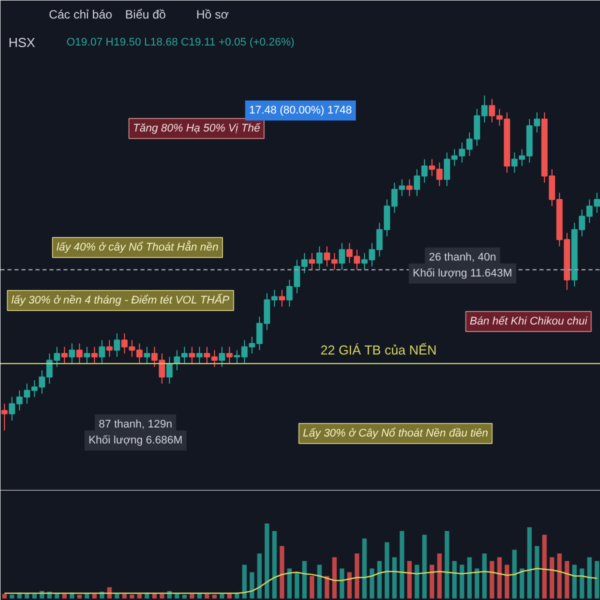 This screenshot has height=600, width=600. What do you see at coordinates (120, 300) in the screenshot?
I see `annotation: lấy 30% ở nền 4 tháng - Điểm tét VOL THẤP` at bounding box center [120, 300].